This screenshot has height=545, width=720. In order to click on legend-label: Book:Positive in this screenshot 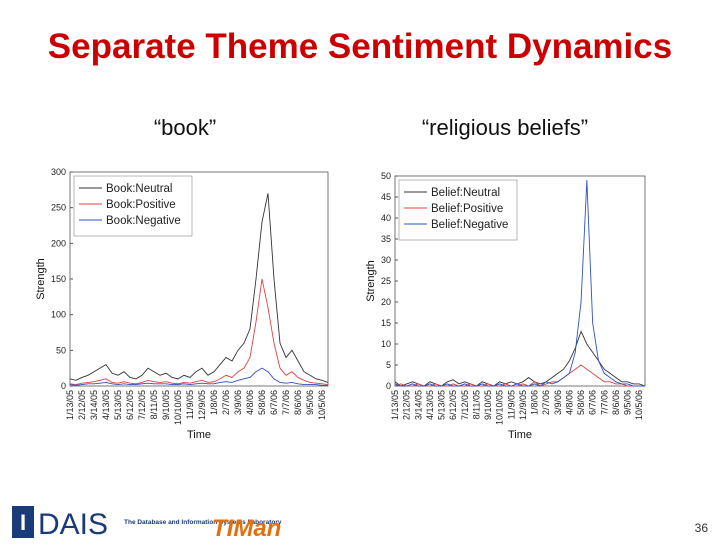, I will do `click(141, 205)`.